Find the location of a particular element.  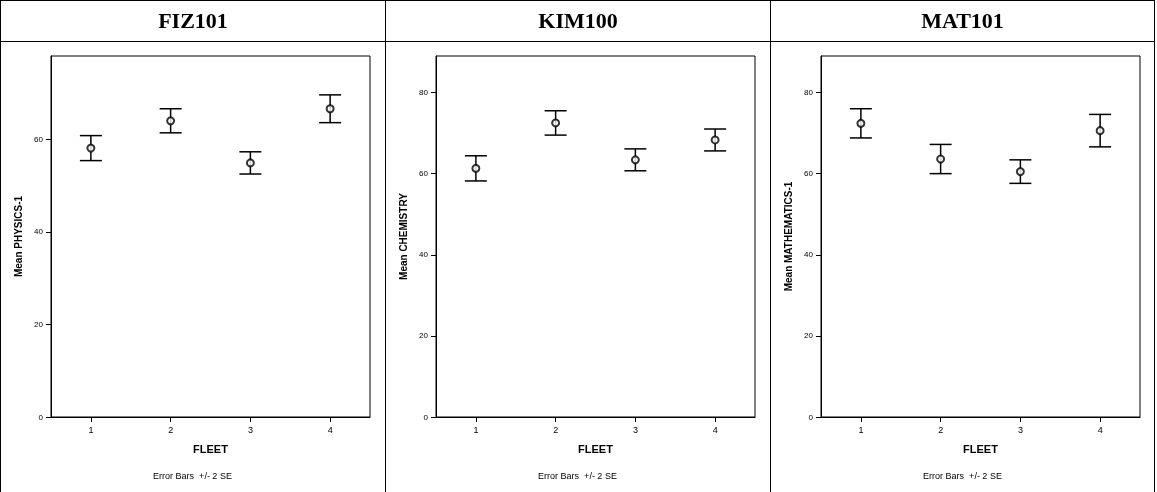

chart-title: MAT101 is located at coordinates (962, 21).